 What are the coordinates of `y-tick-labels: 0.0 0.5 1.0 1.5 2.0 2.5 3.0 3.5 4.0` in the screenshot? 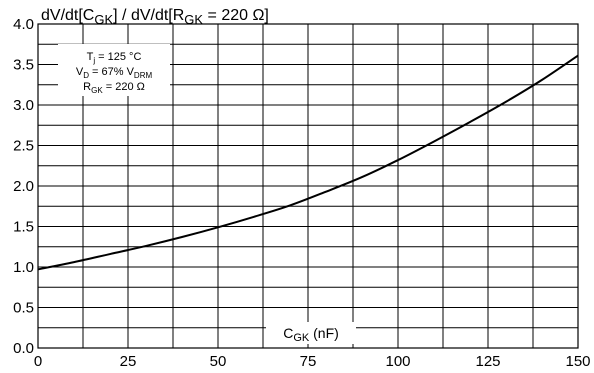 It's located at (23, 186).